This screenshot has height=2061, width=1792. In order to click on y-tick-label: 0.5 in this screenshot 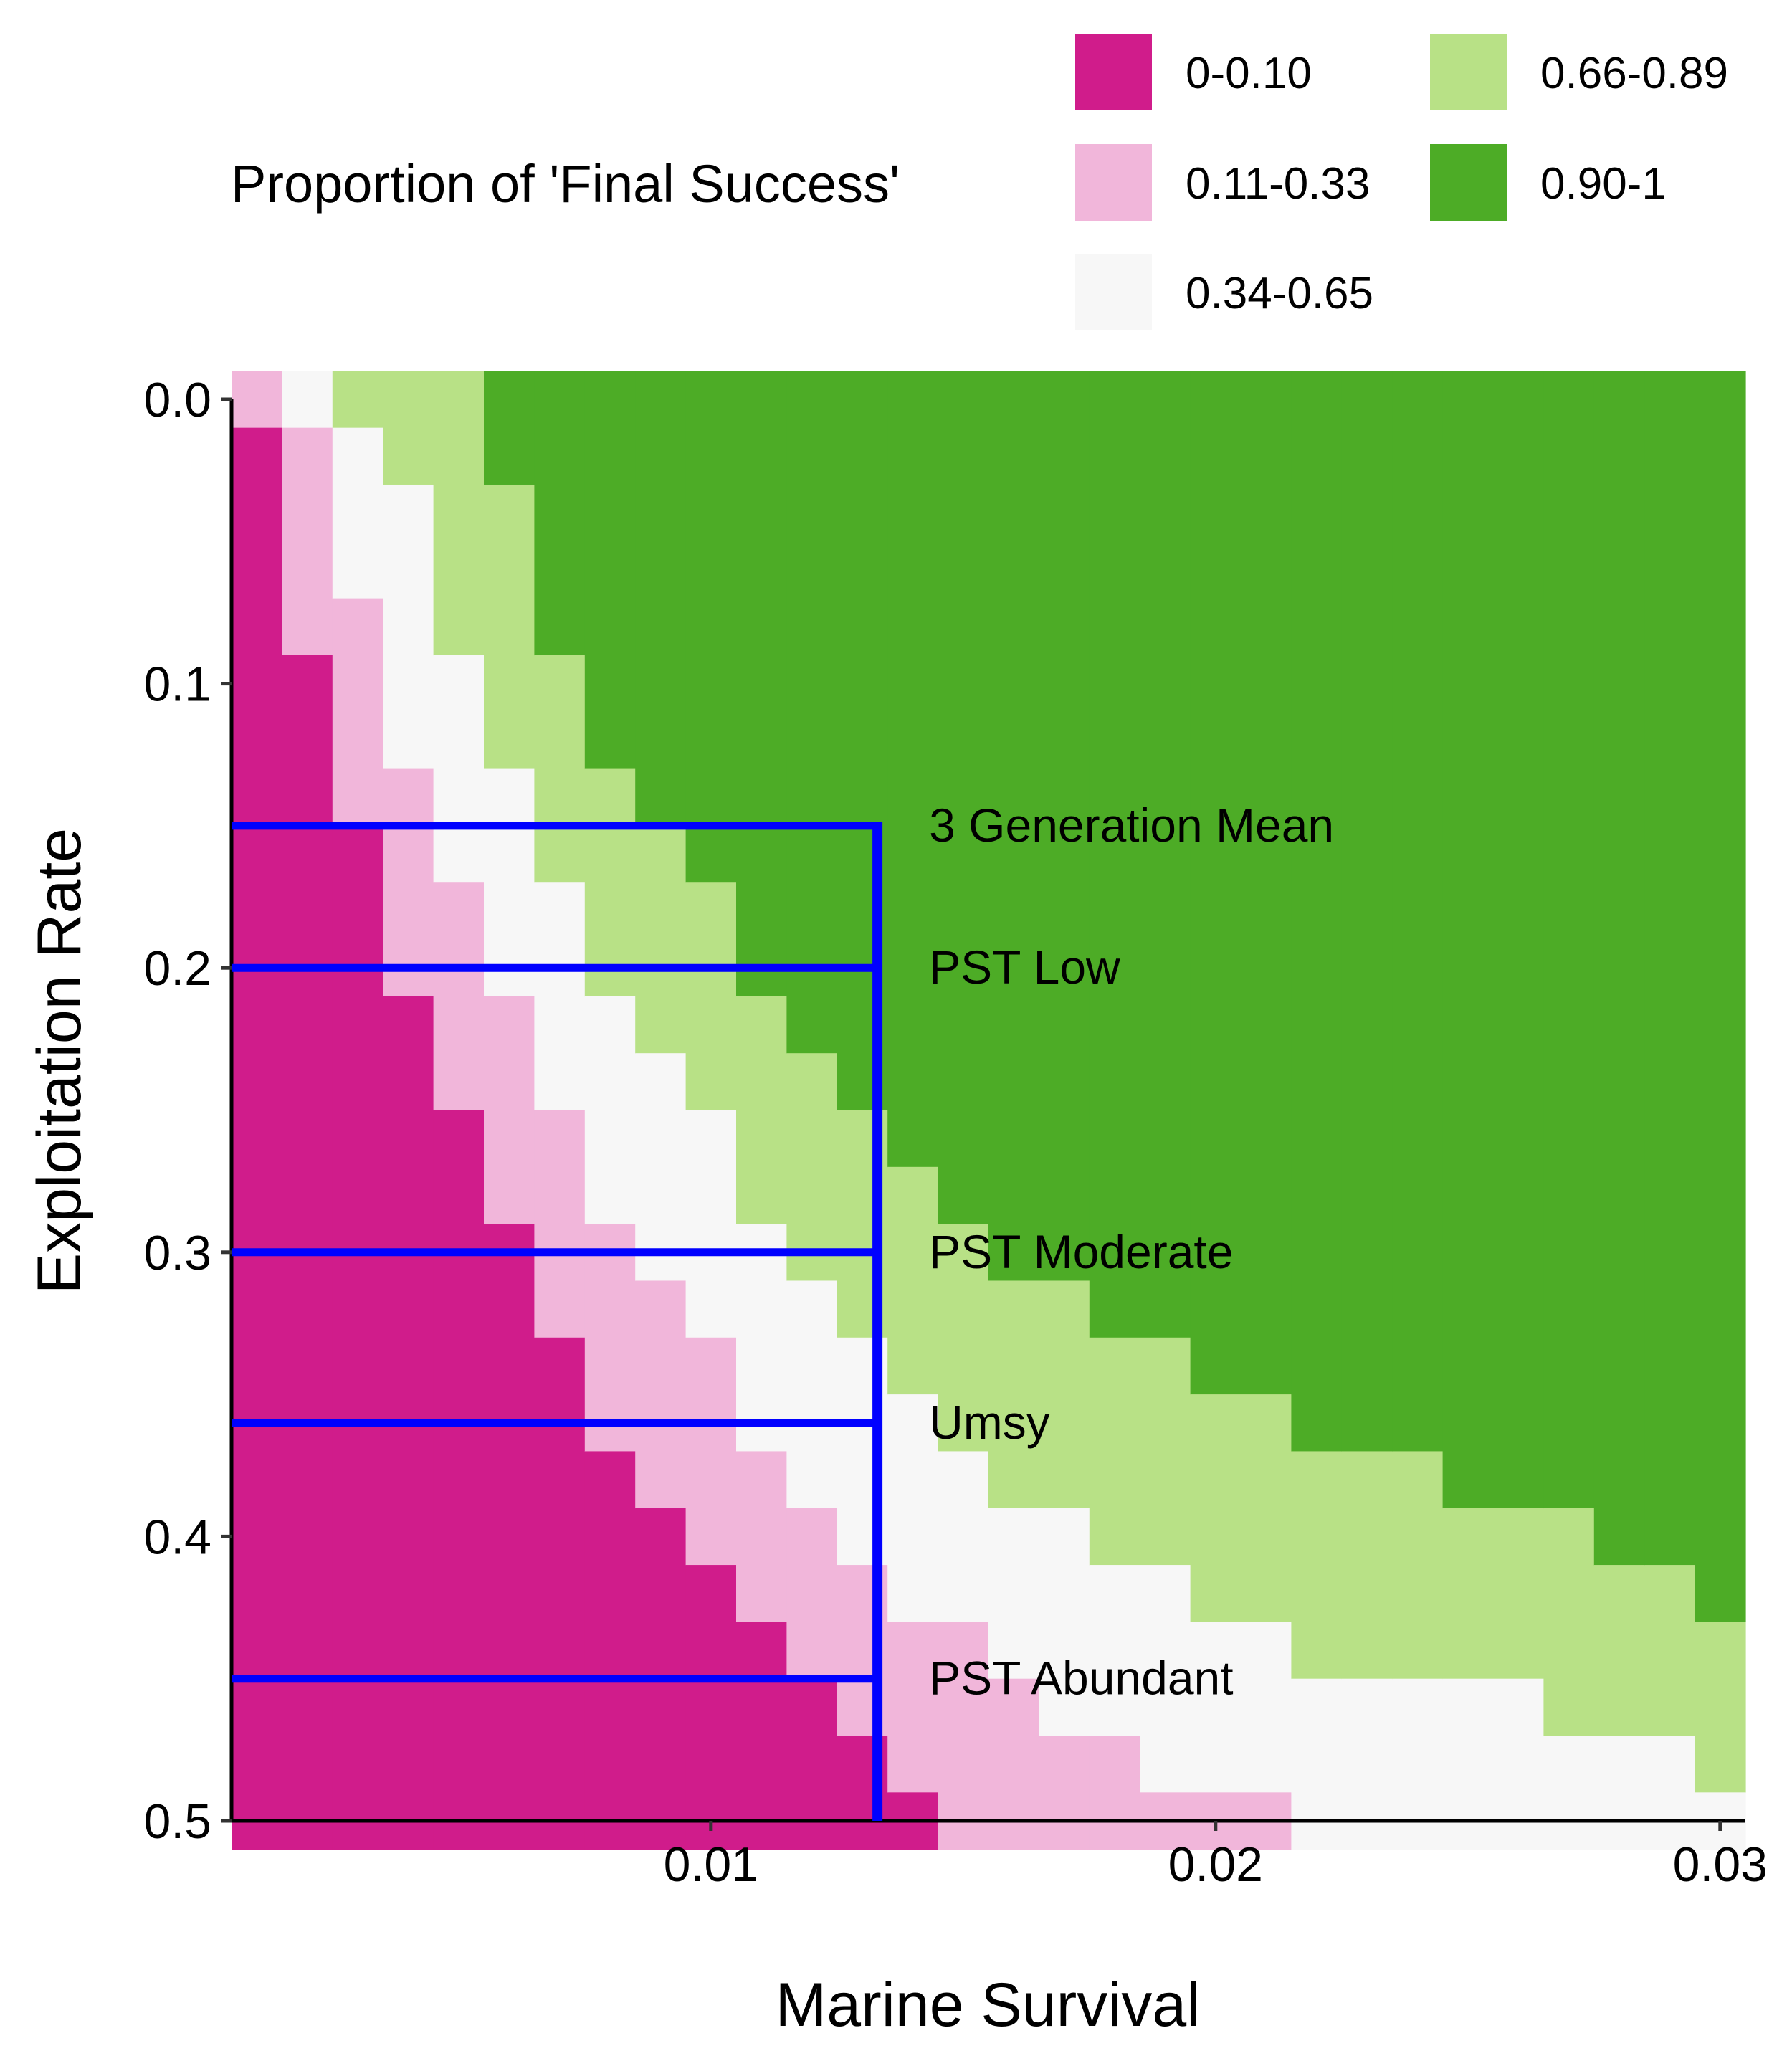, I will do `click(177, 1821)`.